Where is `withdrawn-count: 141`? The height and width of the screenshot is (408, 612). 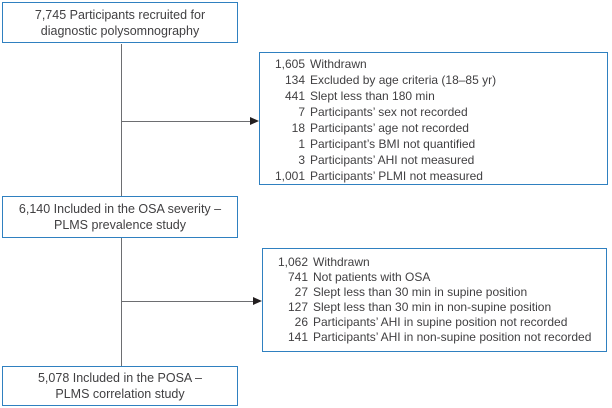
withdrawn-count: 141 is located at coordinates (297, 337).